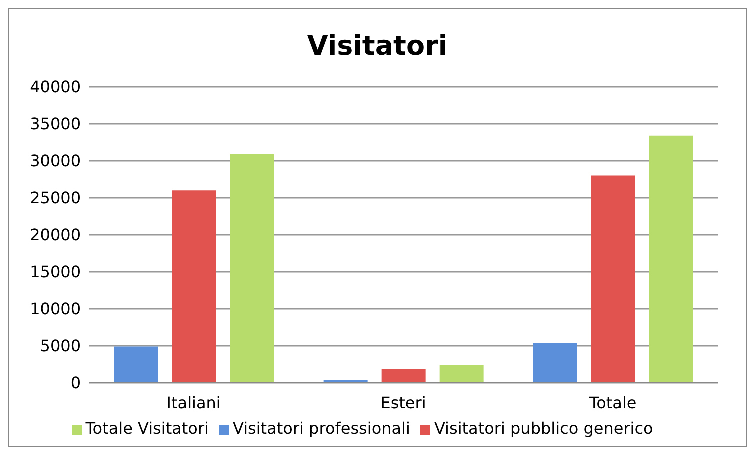 The height and width of the screenshot is (453, 753). I want to click on x-tick-label: Totale, so click(612, 402).